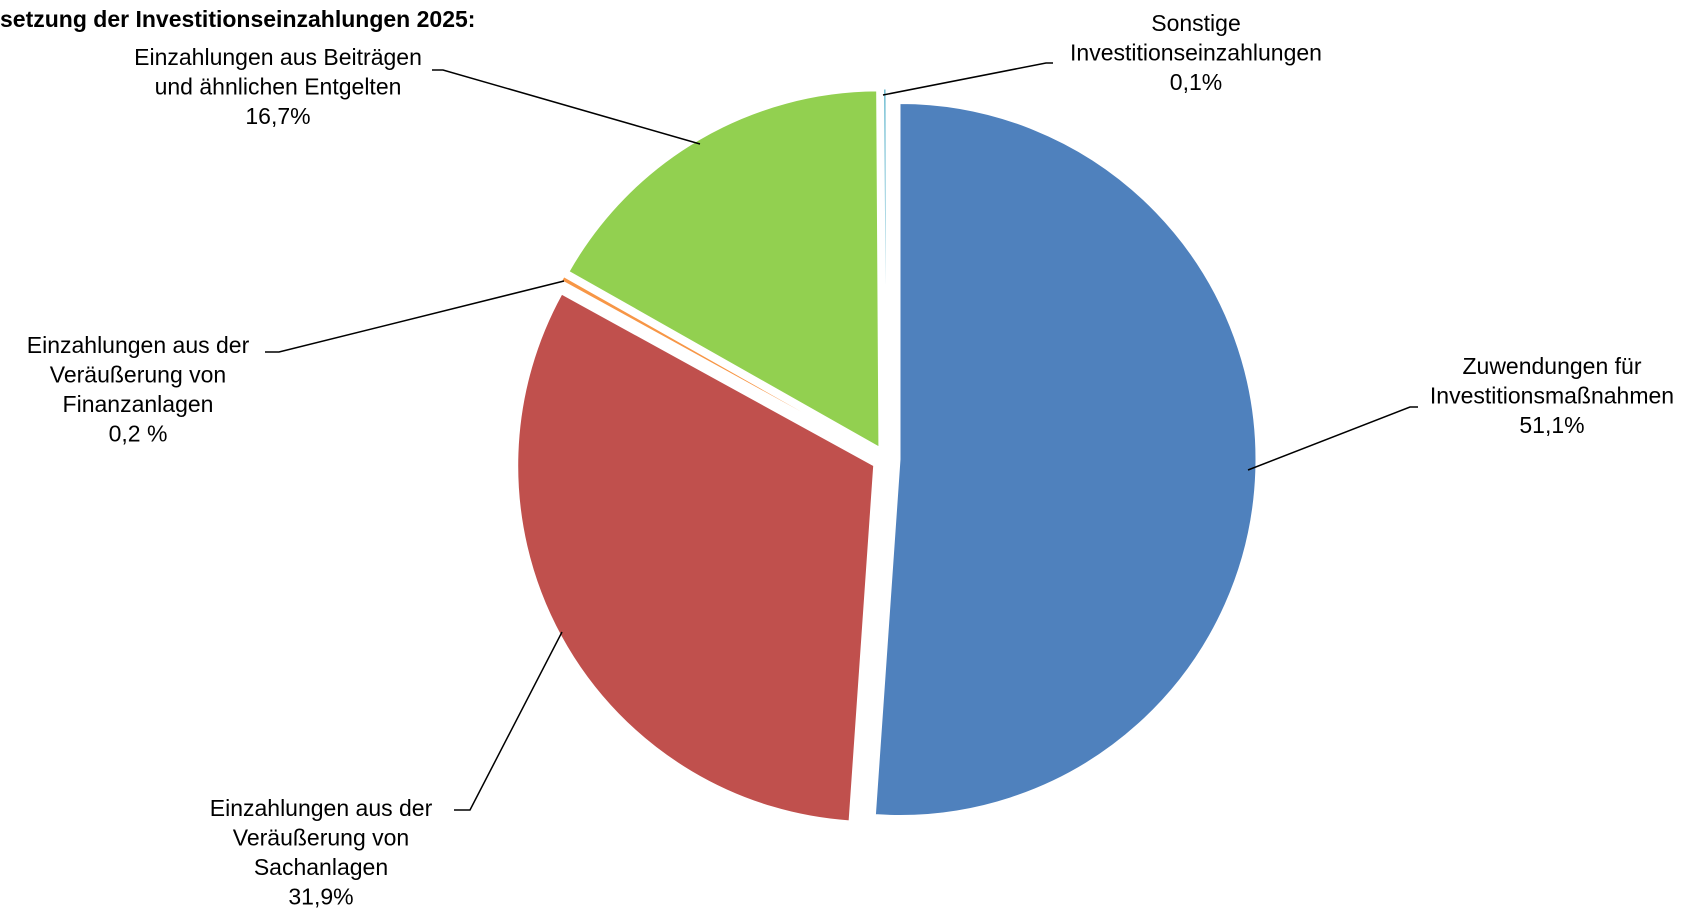  What do you see at coordinates (321, 867) in the screenshot?
I see `slice-label: Sachanlagen` at bounding box center [321, 867].